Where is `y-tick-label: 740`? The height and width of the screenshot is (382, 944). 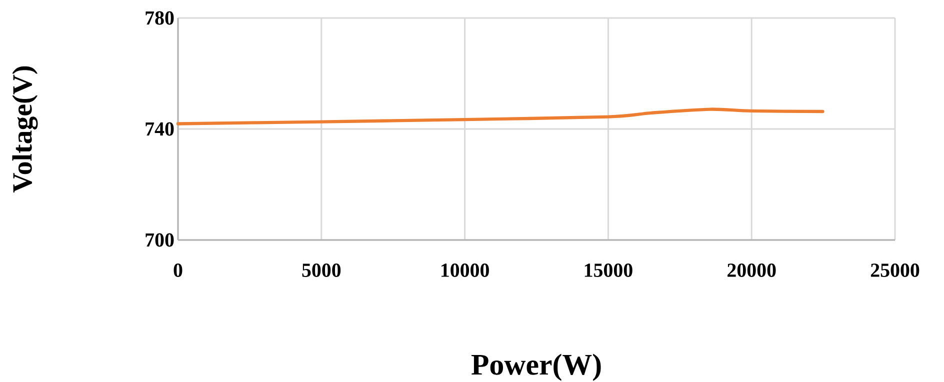 y-tick-label: 740 is located at coordinates (160, 129).